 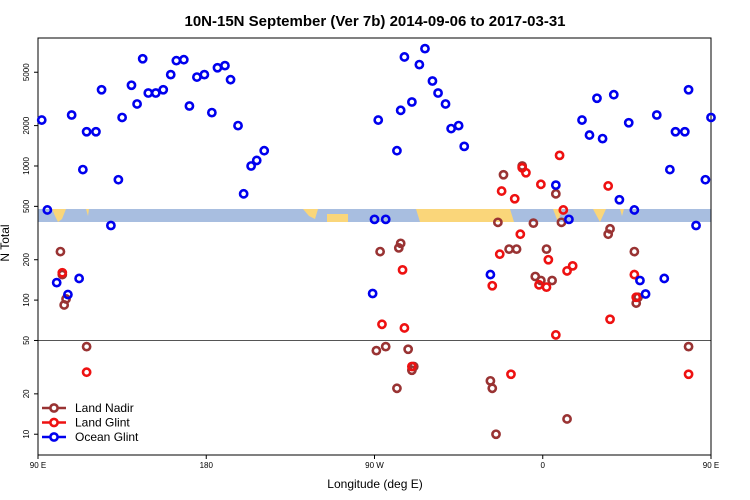 What do you see at coordinates (207, 465) in the screenshot?
I see `x-tick-label: 180` at bounding box center [207, 465].